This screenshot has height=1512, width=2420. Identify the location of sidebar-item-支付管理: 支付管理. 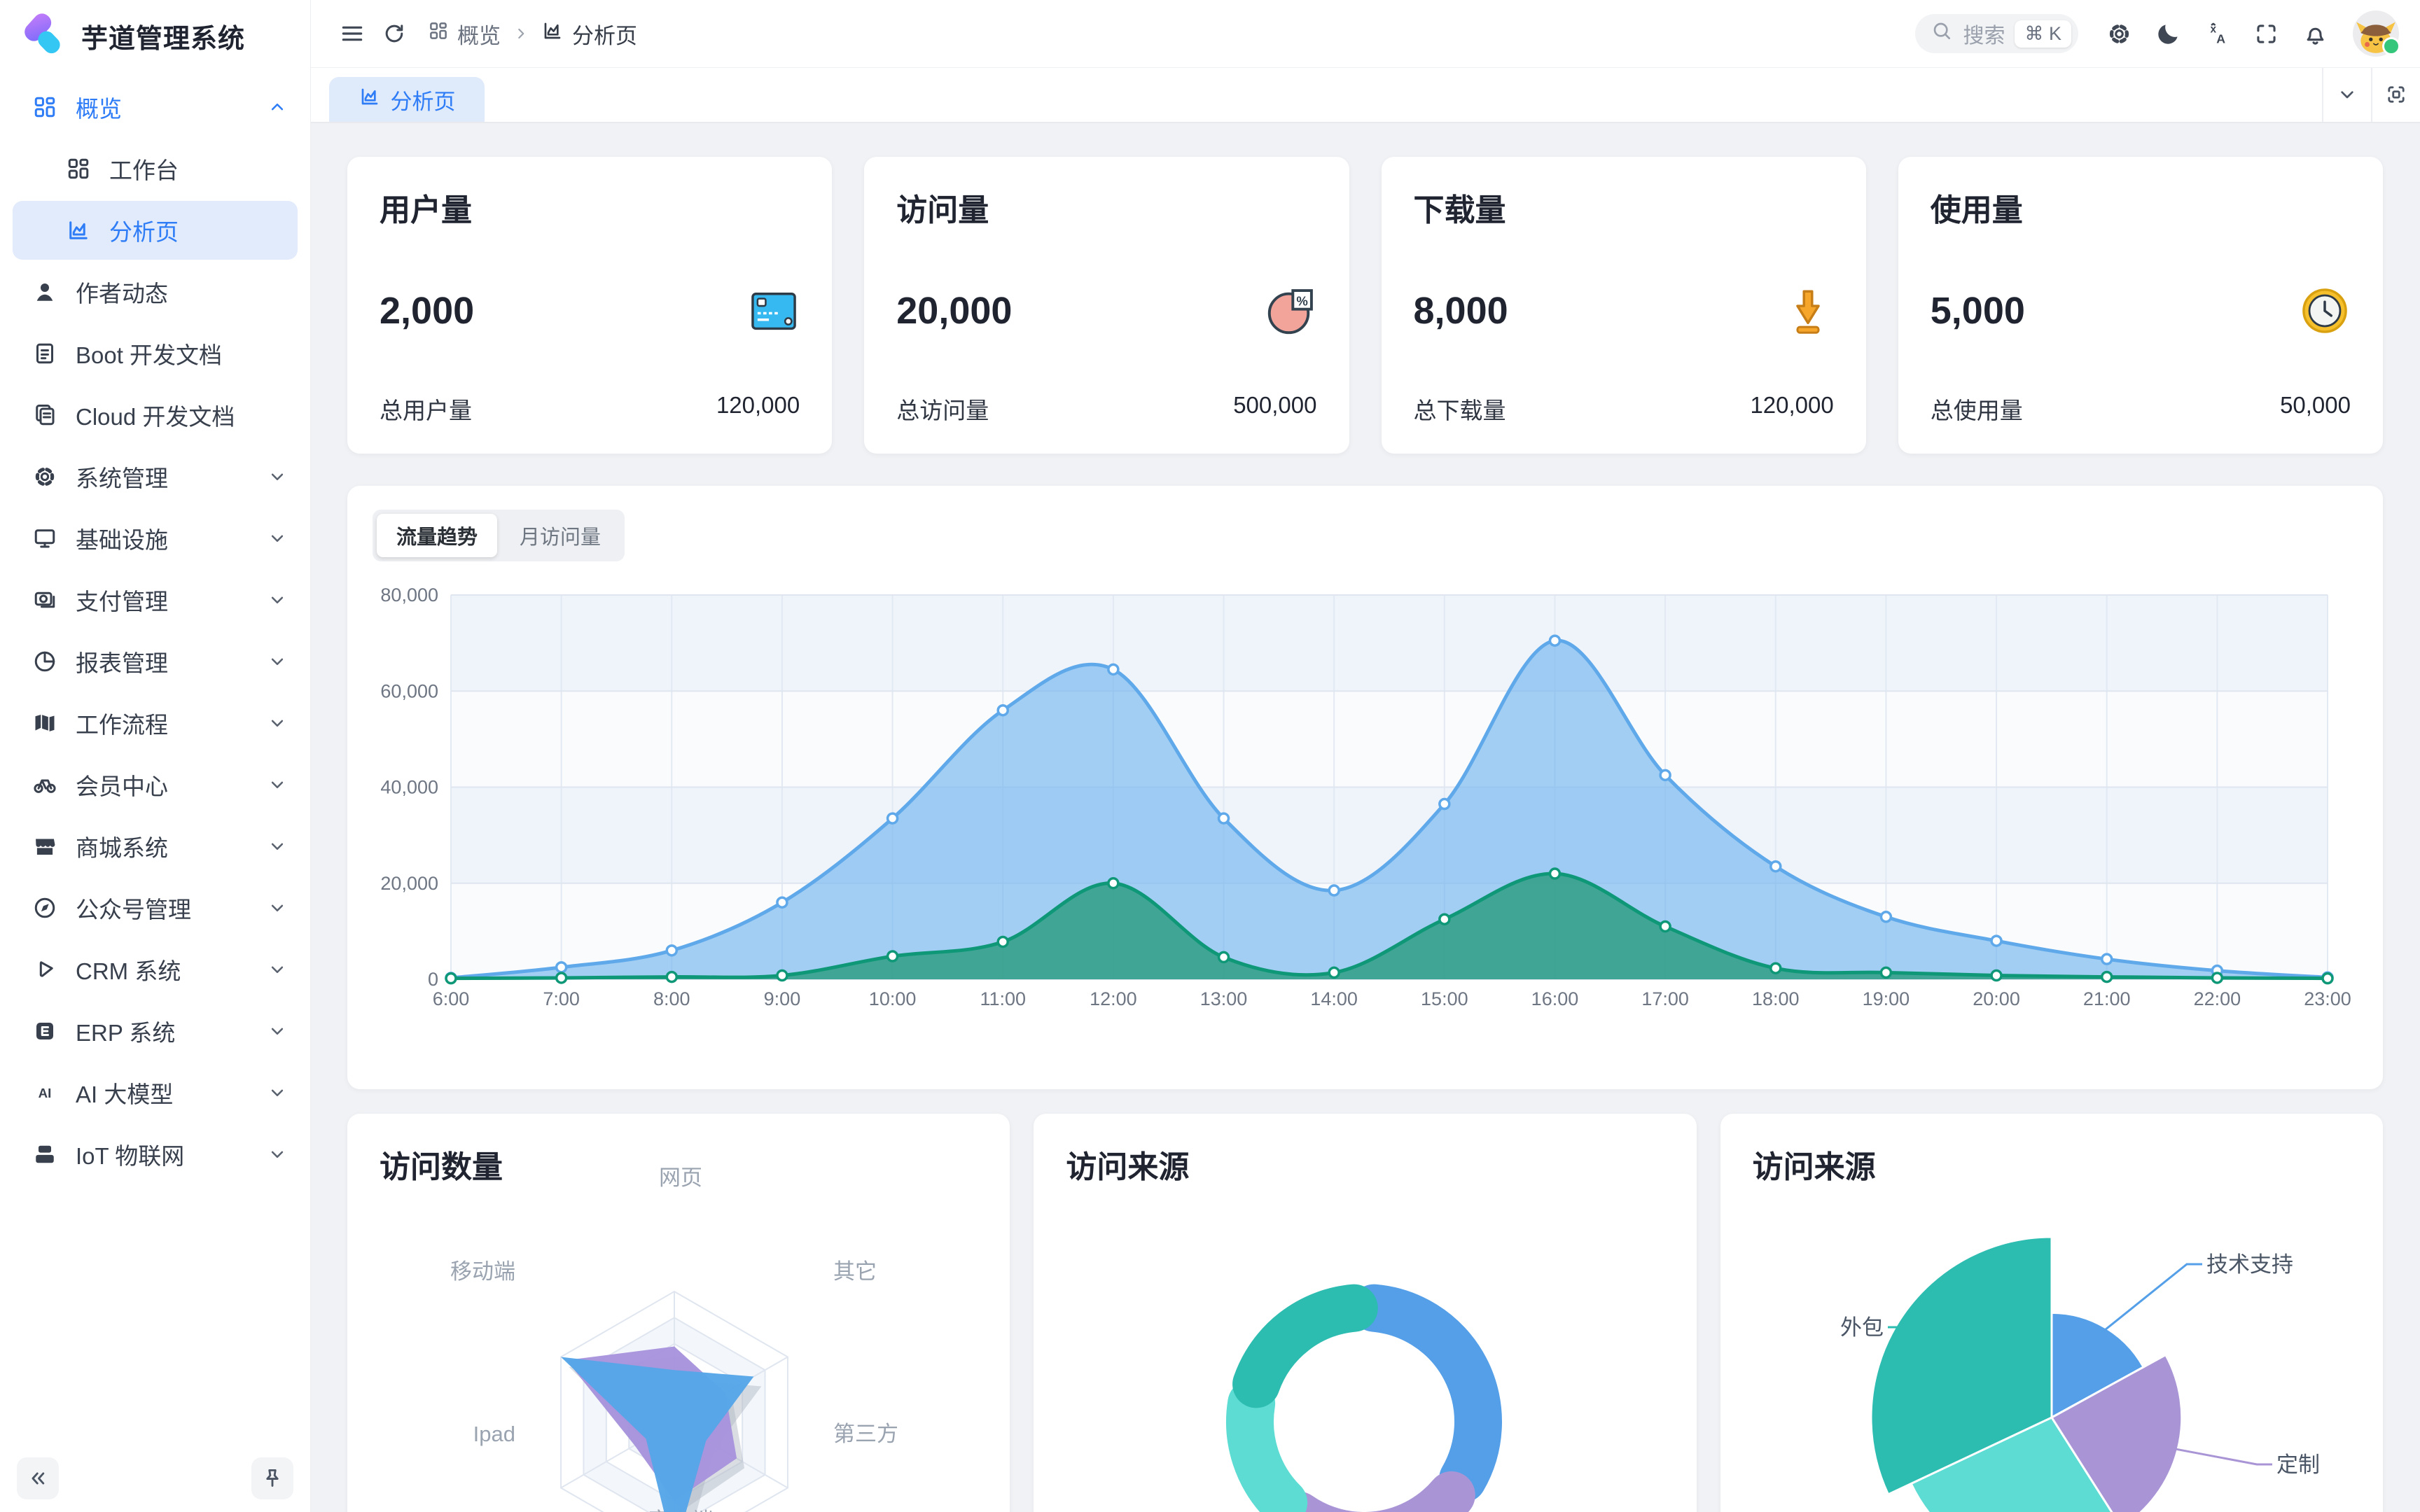
(155, 599).